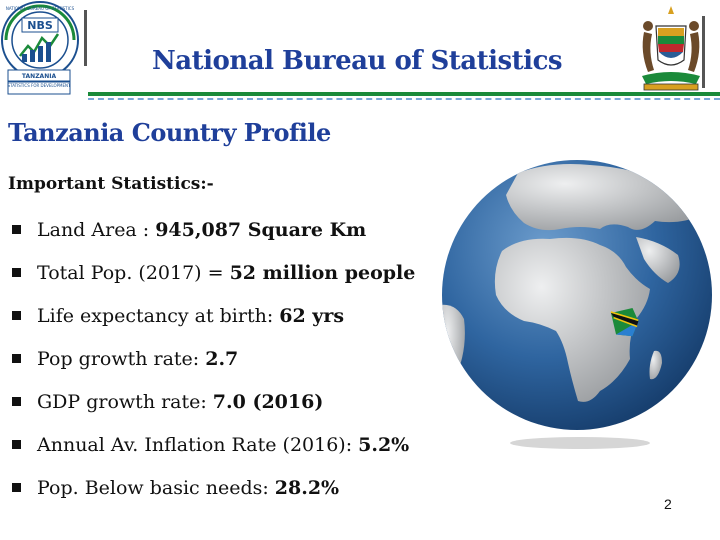 The image size is (720, 540). What do you see at coordinates (93, 229) in the screenshot?
I see `stat-label: Land Area :` at bounding box center [93, 229].